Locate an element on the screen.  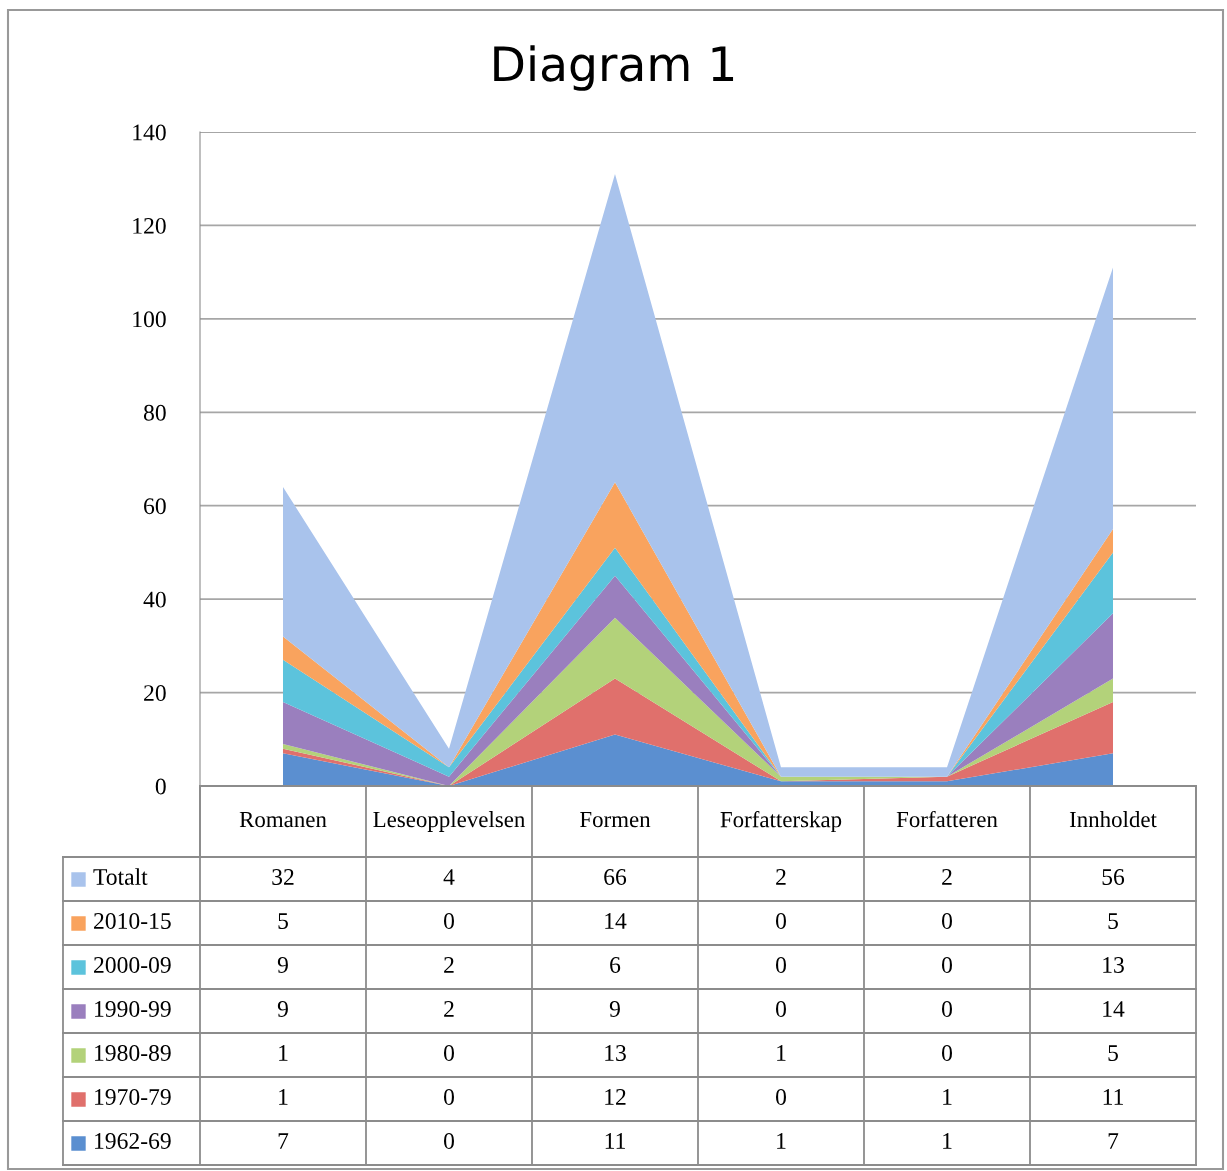
y-tick-label: 80 is located at coordinates (154, 412).